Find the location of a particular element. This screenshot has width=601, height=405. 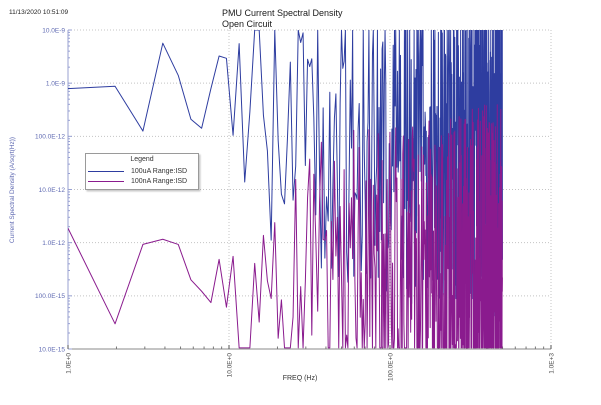

x-tick-label: 1.0E+3 is located at coordinates (552, 363).